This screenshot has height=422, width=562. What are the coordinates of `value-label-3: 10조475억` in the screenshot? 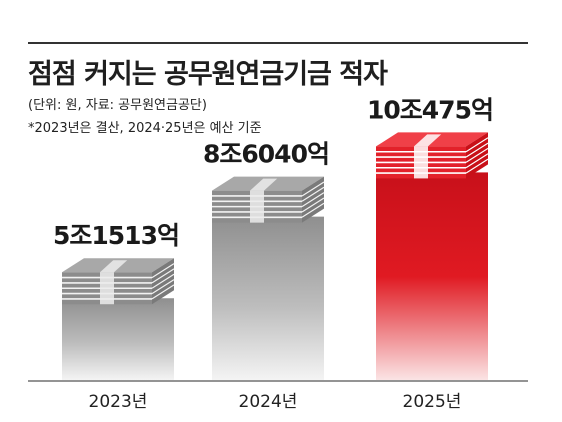 It's located at (430, 109).